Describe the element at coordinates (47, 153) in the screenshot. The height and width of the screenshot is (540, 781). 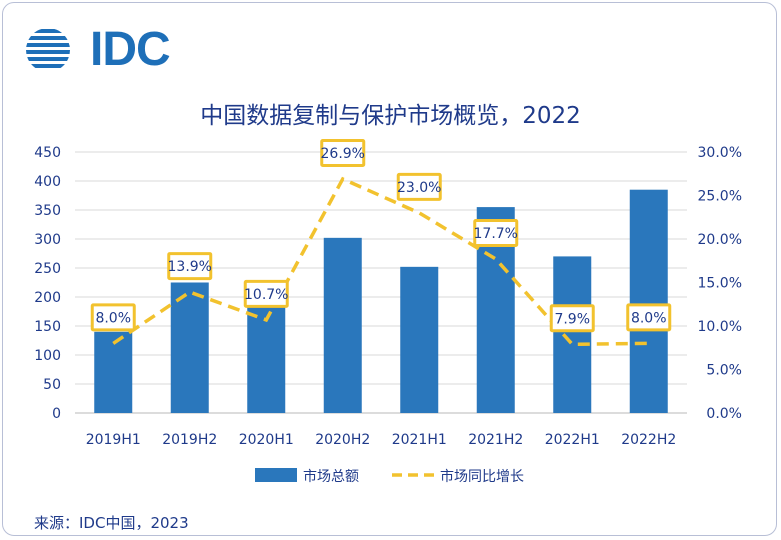
I see `y-left-tick-label: 450` at that location.